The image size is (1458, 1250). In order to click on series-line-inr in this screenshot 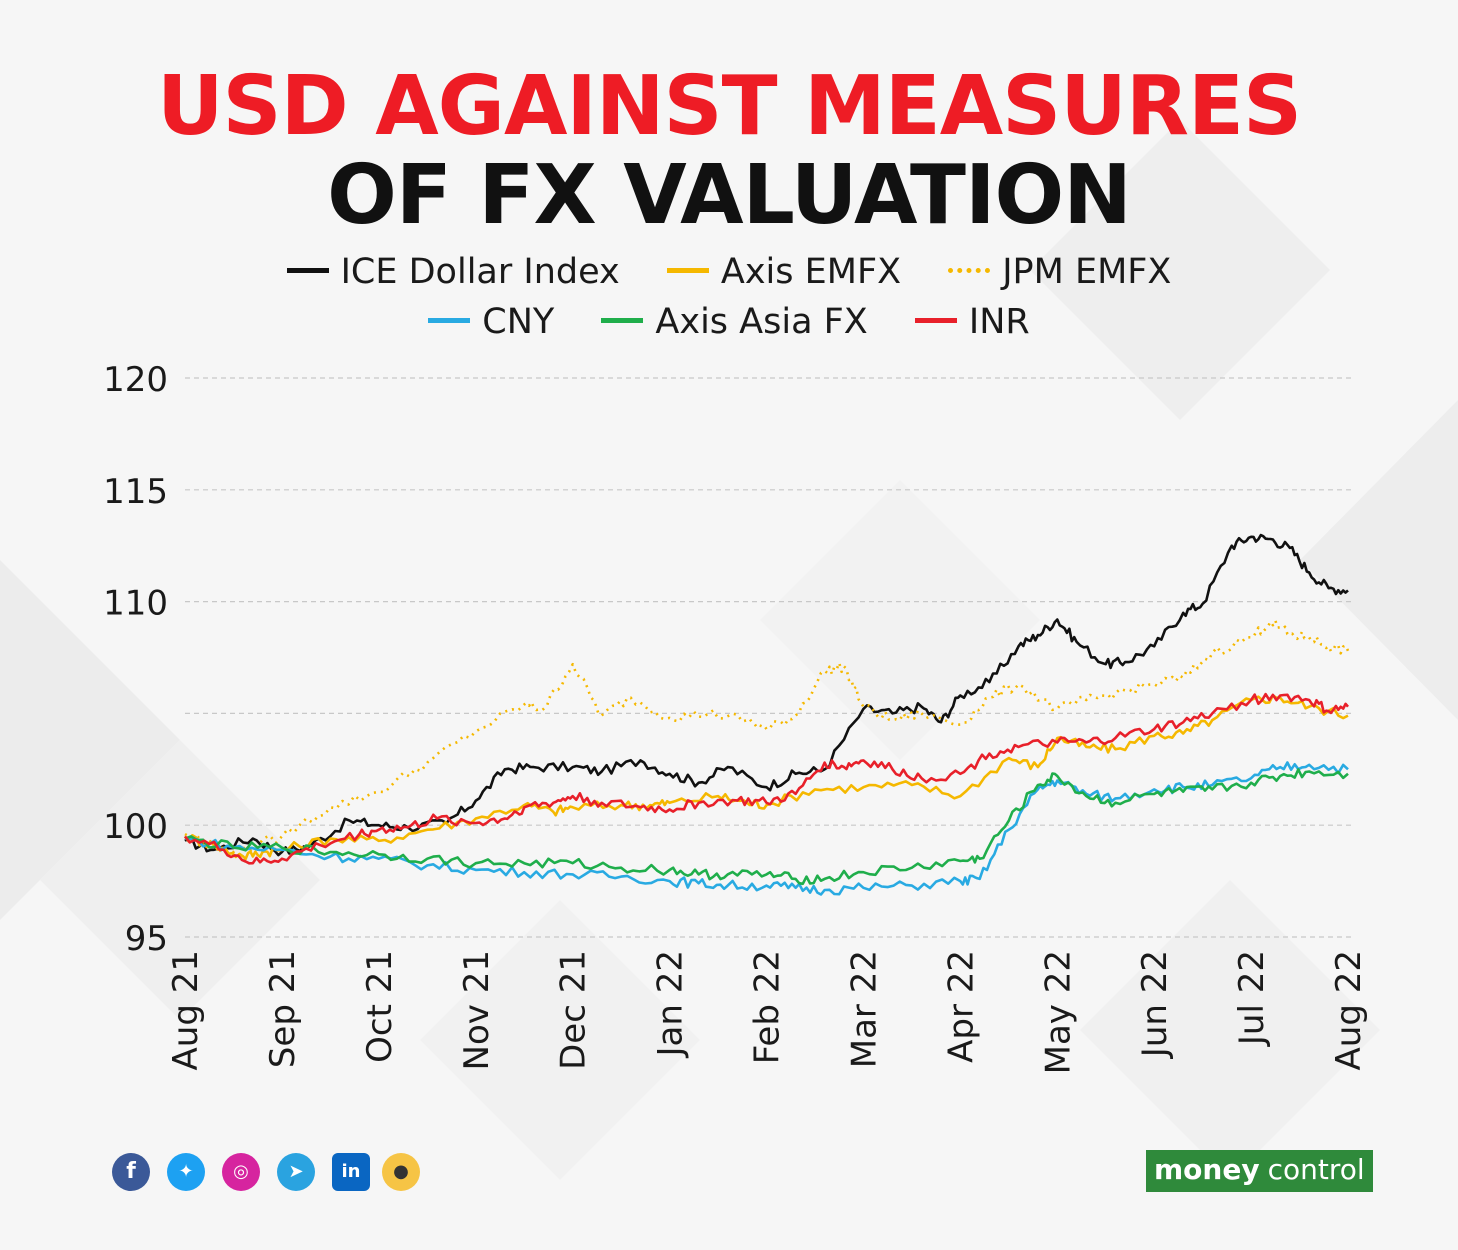, I will do `click(766, 778)`.